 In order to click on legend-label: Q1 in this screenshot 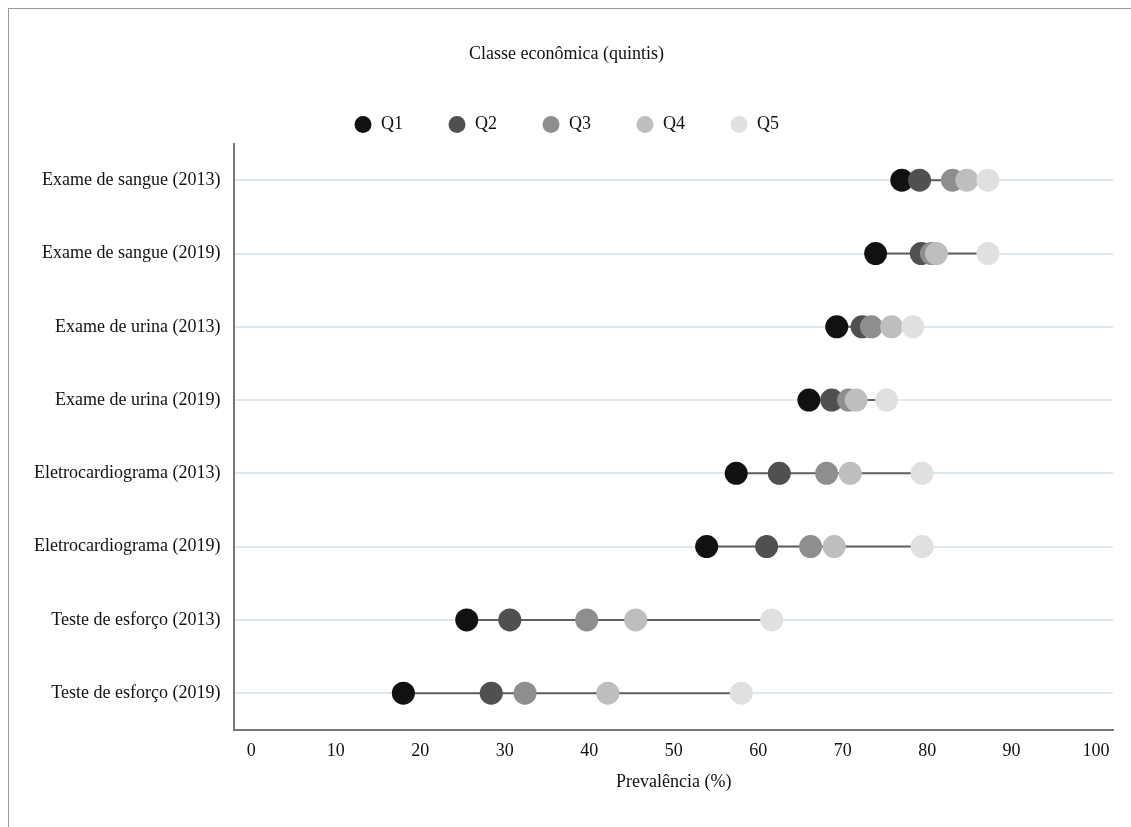, I will do `click(392, 123)`.